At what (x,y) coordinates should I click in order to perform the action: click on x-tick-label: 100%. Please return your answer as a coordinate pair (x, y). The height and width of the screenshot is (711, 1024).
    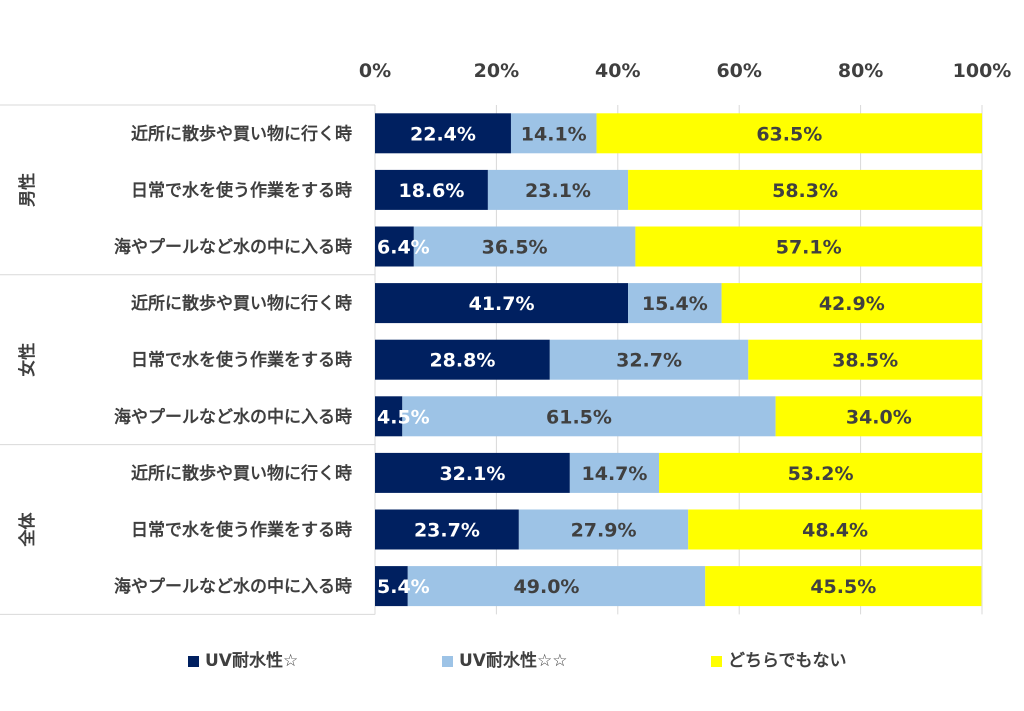
    Looking at the image, I should click on (982, 71).